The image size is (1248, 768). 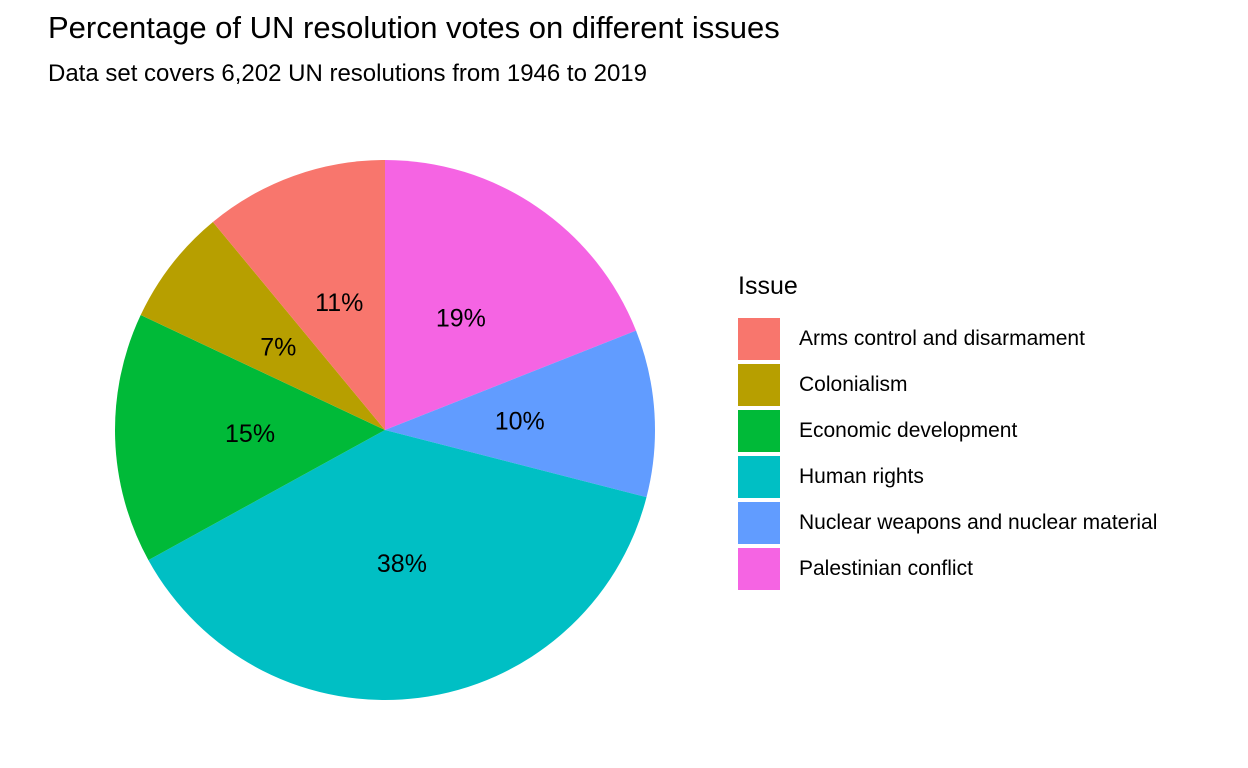 I want to click on legend-label: Human rights, so click(x=861, y=476).